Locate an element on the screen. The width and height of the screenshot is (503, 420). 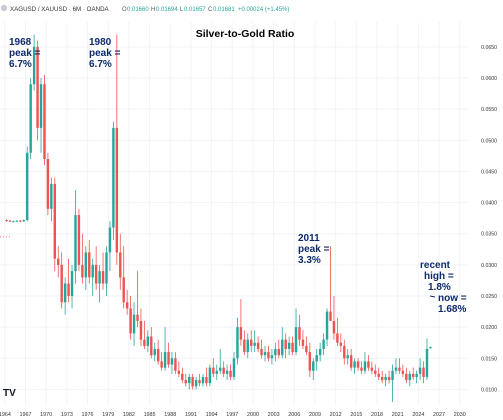
annotation-1968-line1: 1968 is located at coordinates (20, 42).